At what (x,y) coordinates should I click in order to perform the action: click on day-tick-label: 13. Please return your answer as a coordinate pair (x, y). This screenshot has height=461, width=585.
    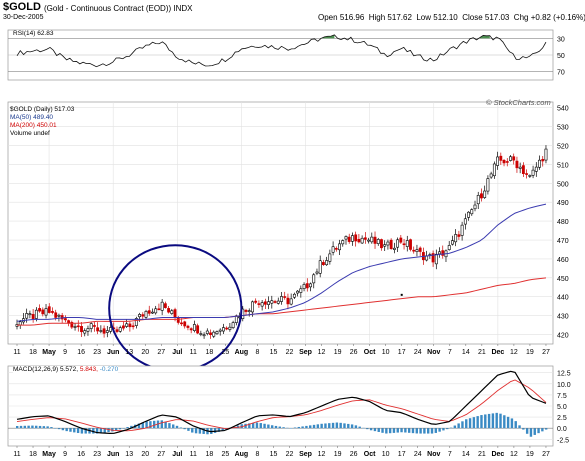
    Looking at the image, I should click on (129, 352).